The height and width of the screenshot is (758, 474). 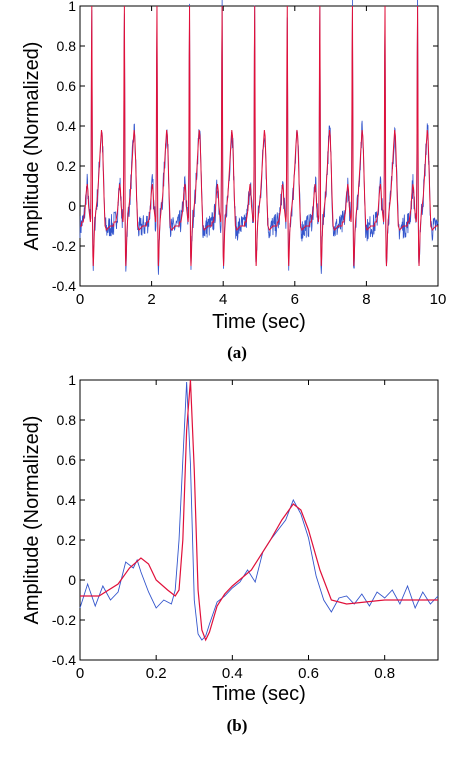 What do you see at coordinates (366, 299) in the screenshot?
I see `panel-a-x-tick-label: 8` at bounding box center [366, 299].